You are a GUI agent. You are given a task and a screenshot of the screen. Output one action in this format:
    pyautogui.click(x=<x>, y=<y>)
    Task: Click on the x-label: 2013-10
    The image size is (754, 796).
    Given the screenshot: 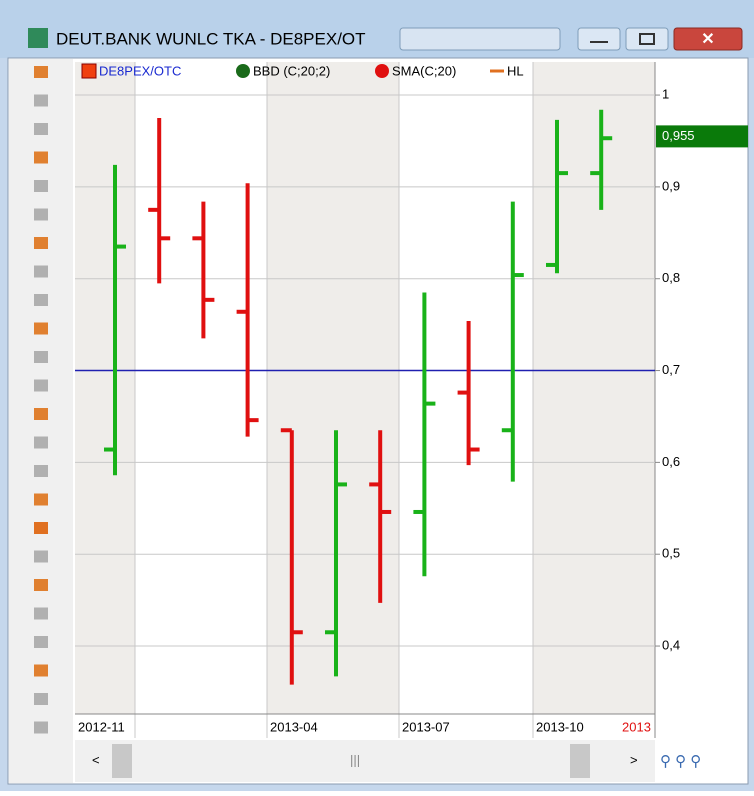 What is the action you would take?
    pyautogui.click(x=560, y=726)
    